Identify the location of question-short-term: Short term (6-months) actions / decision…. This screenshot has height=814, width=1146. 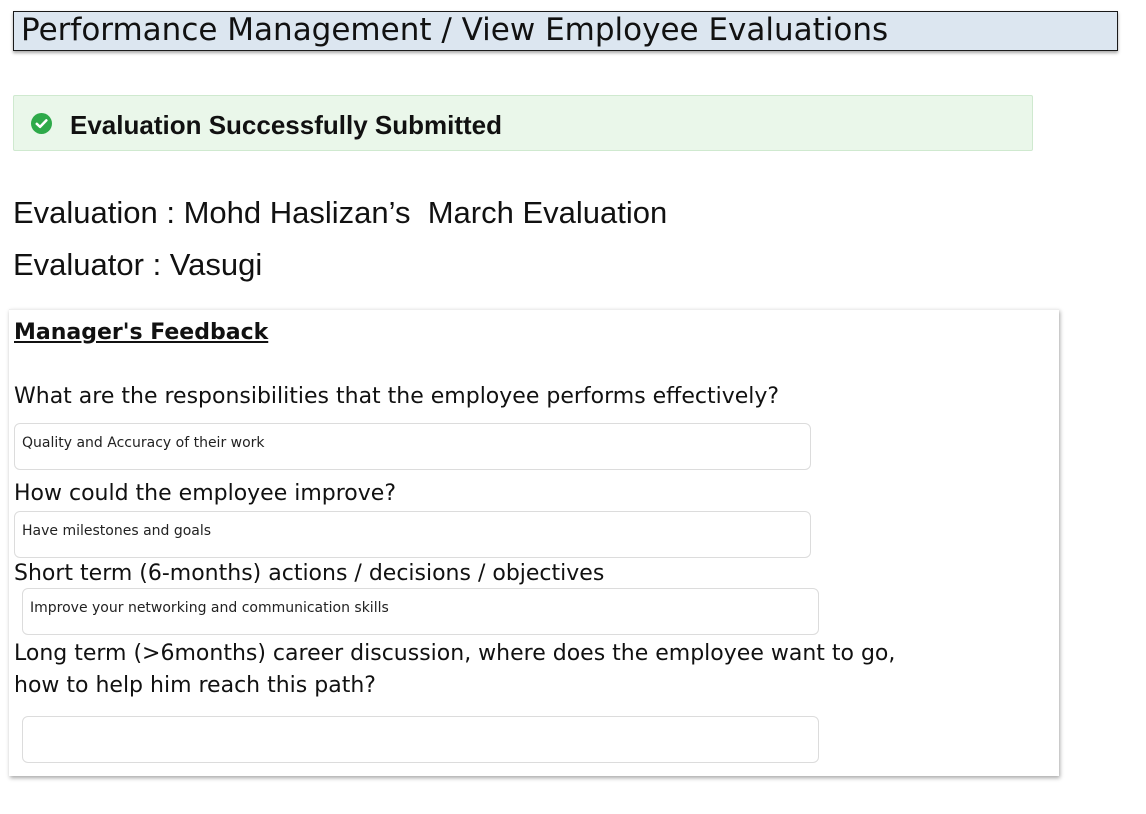
(309, 573).